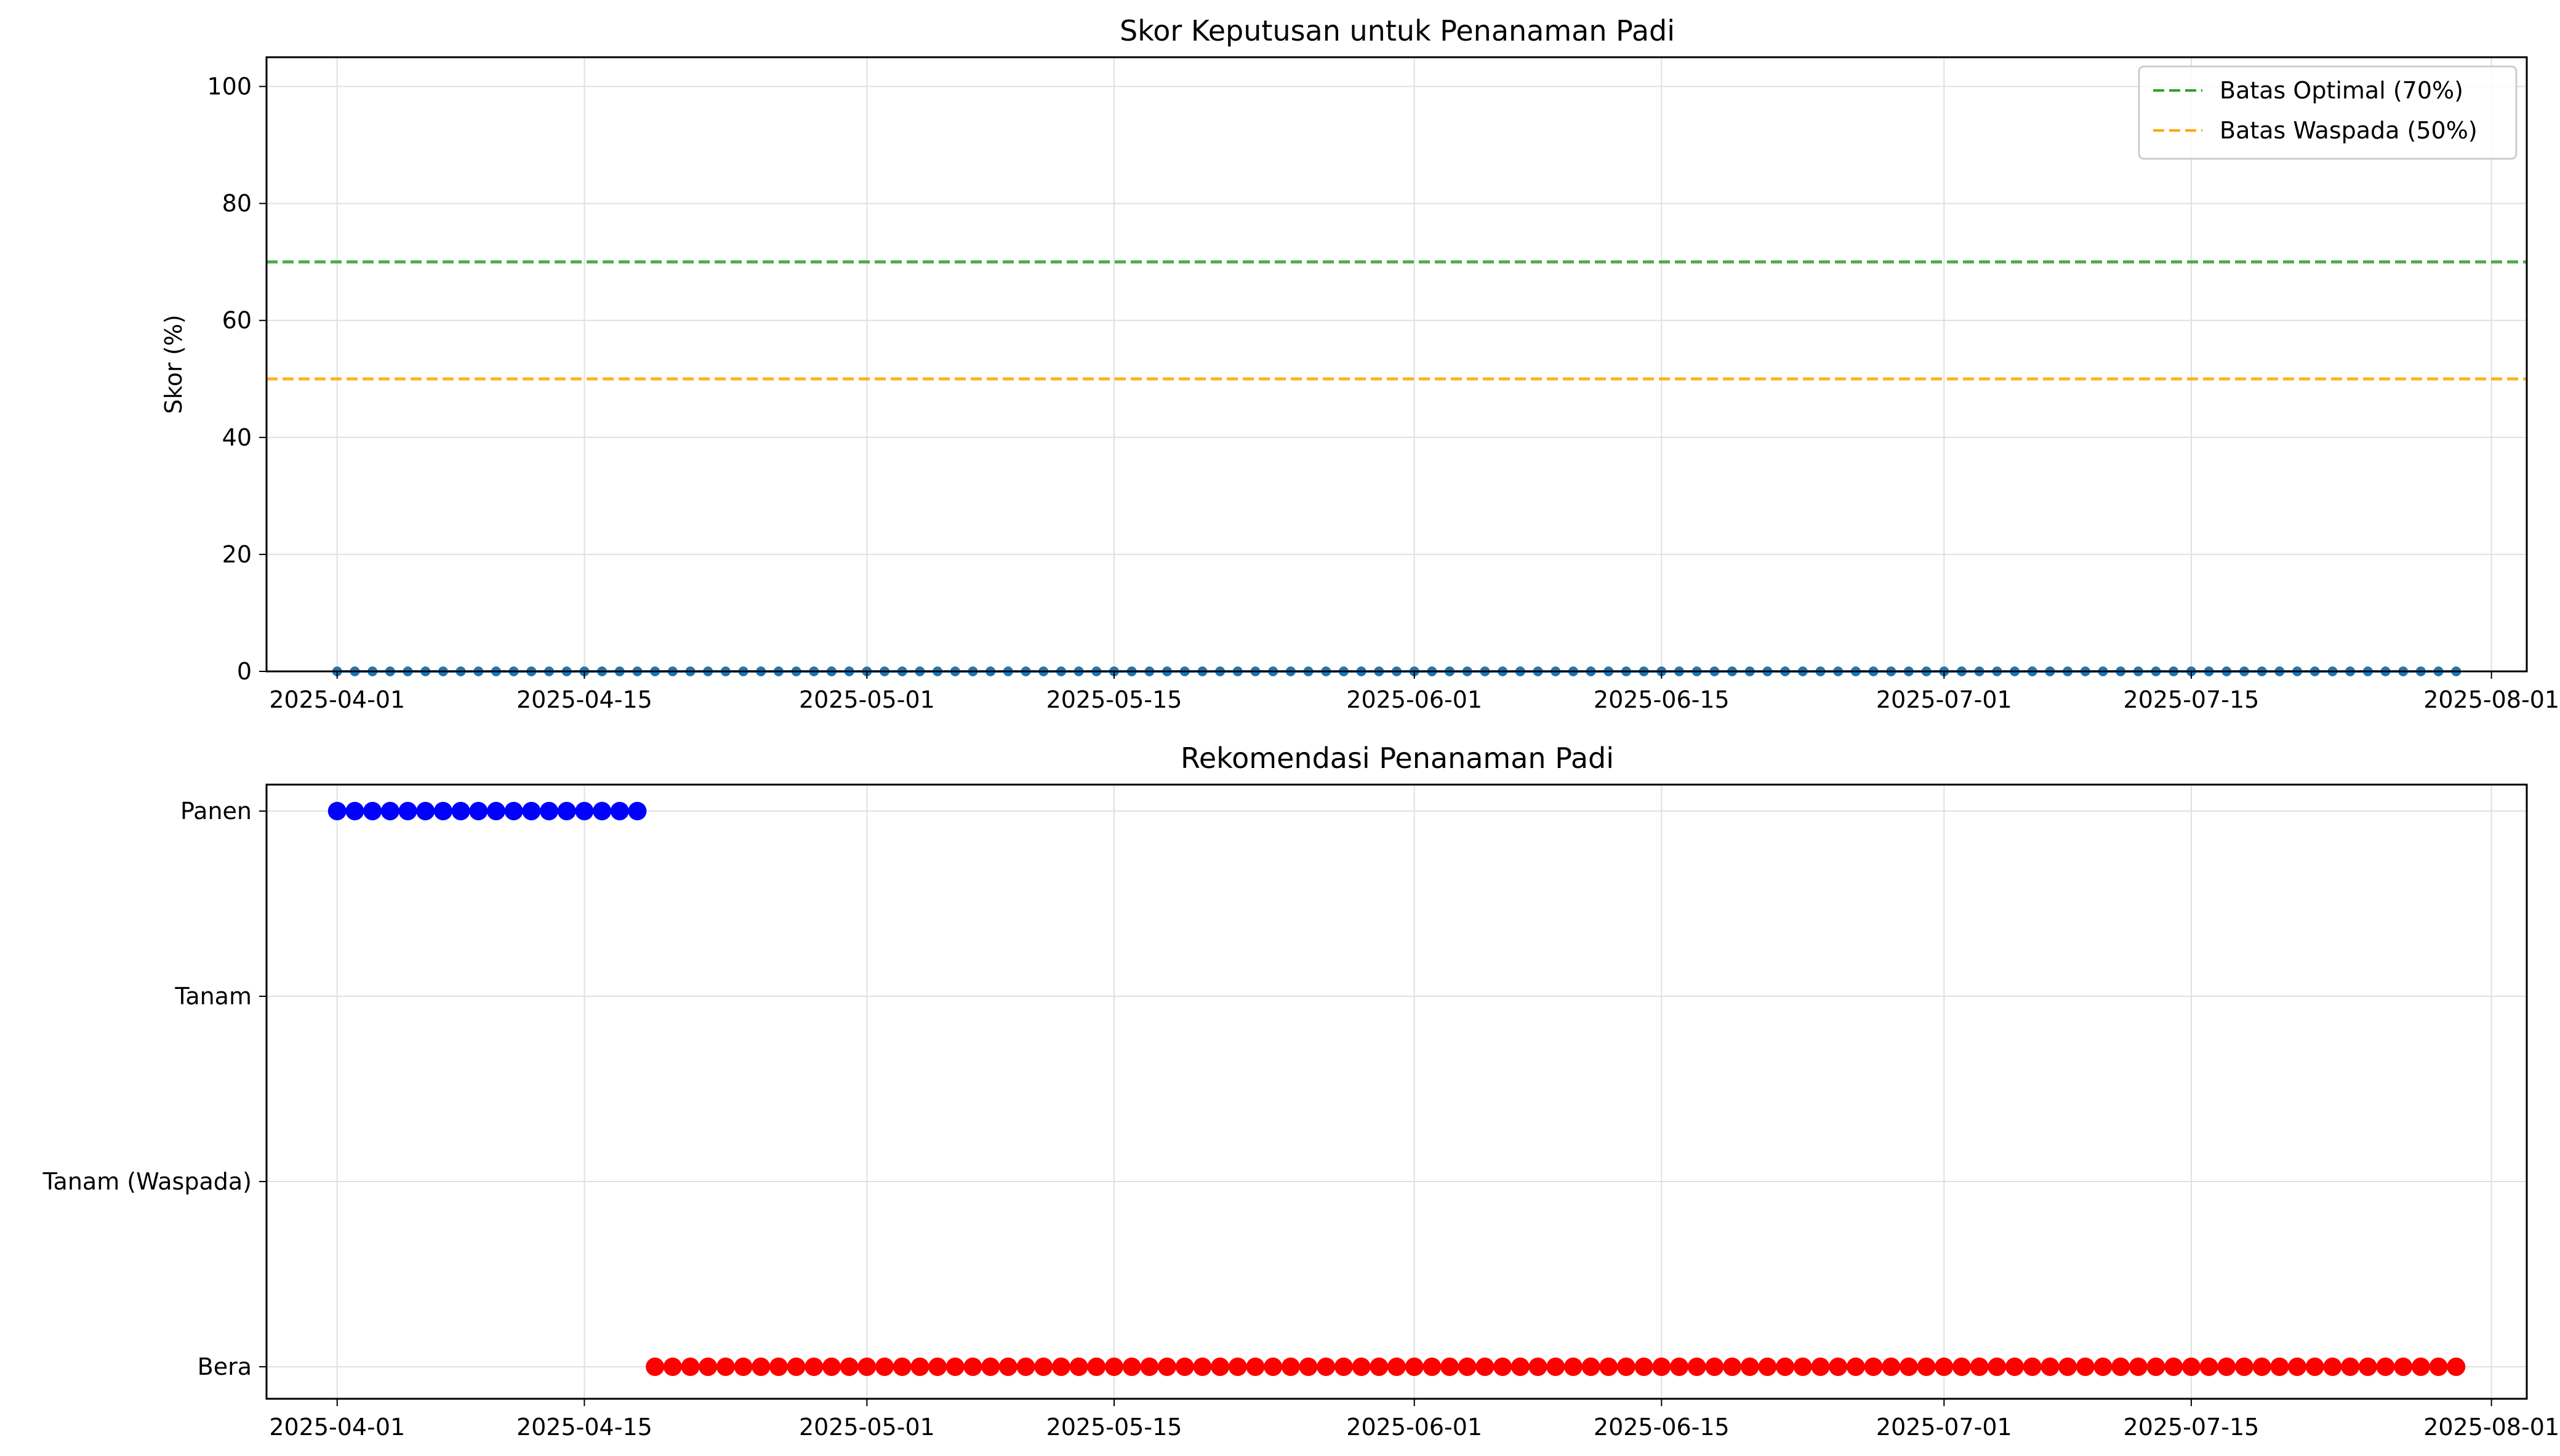  What do you see at coordinates (237, 320) in the screenshot?
I see `y-tick-label: 60` at bounding box center [237, 320].